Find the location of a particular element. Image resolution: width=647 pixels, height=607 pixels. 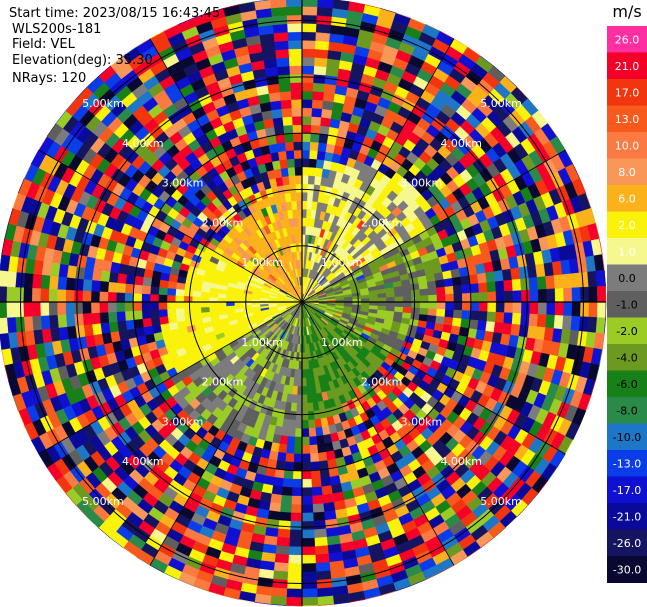

elevation-label: Elevation(deg): 35.30 is located at coordinates (82, 60).